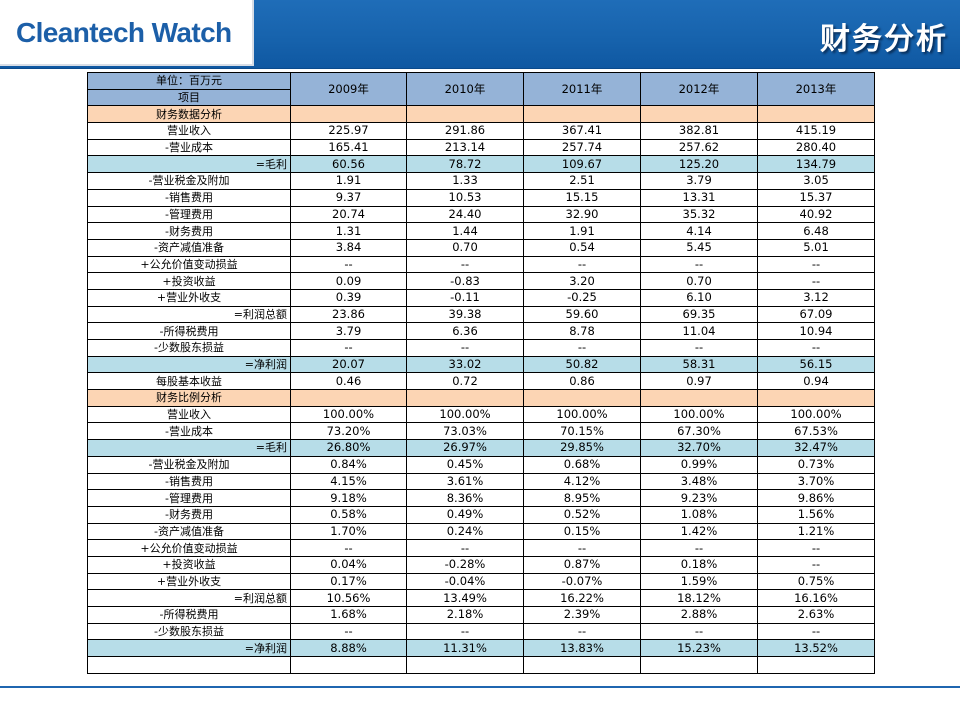 This screenshot has height=720, width=960. Describe the element at coordinates (582, 514) in the screenshot. I see `value-cell: 0.52%` at that location.